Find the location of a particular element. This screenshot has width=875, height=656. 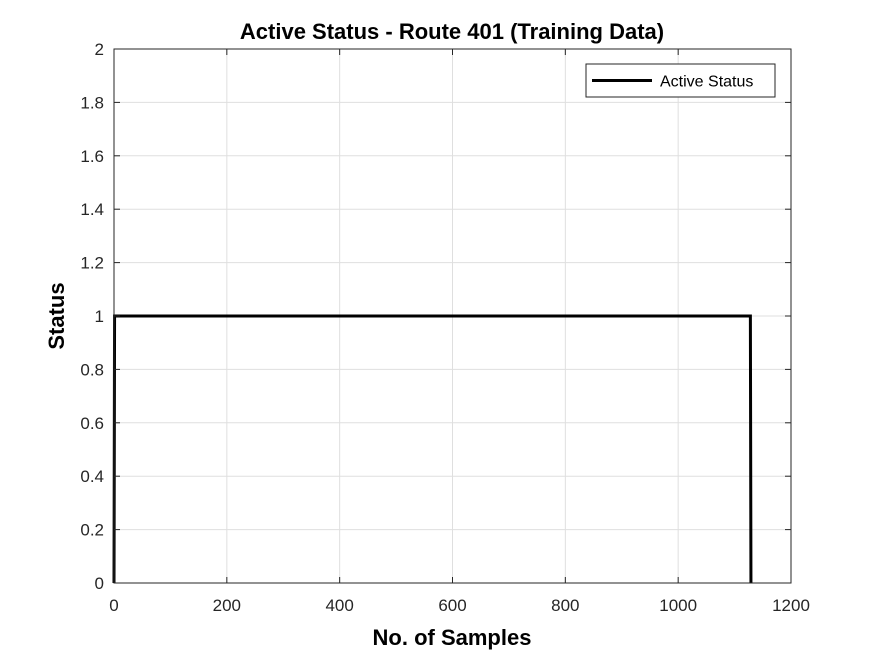

y-tick-label: 0.4 is located at coordinates (92, 476).